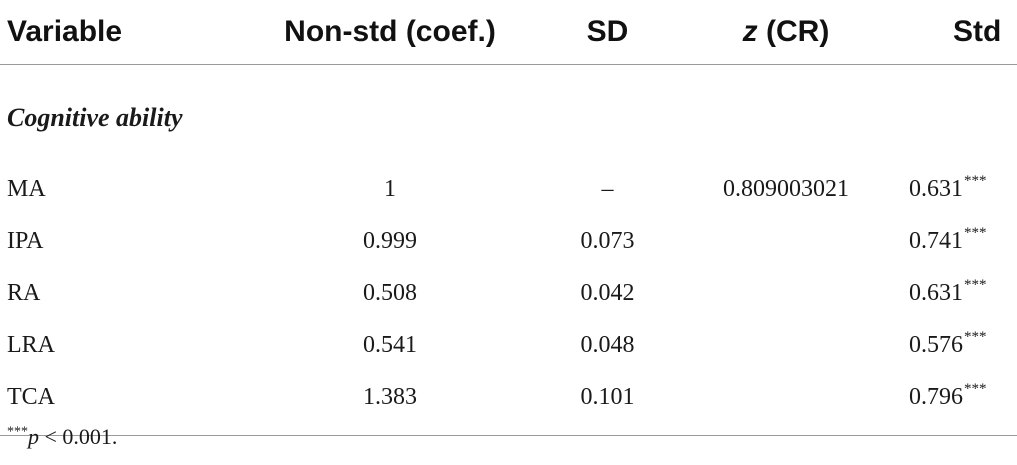  I want to click on std-value: 0.796, so click(936, 397).